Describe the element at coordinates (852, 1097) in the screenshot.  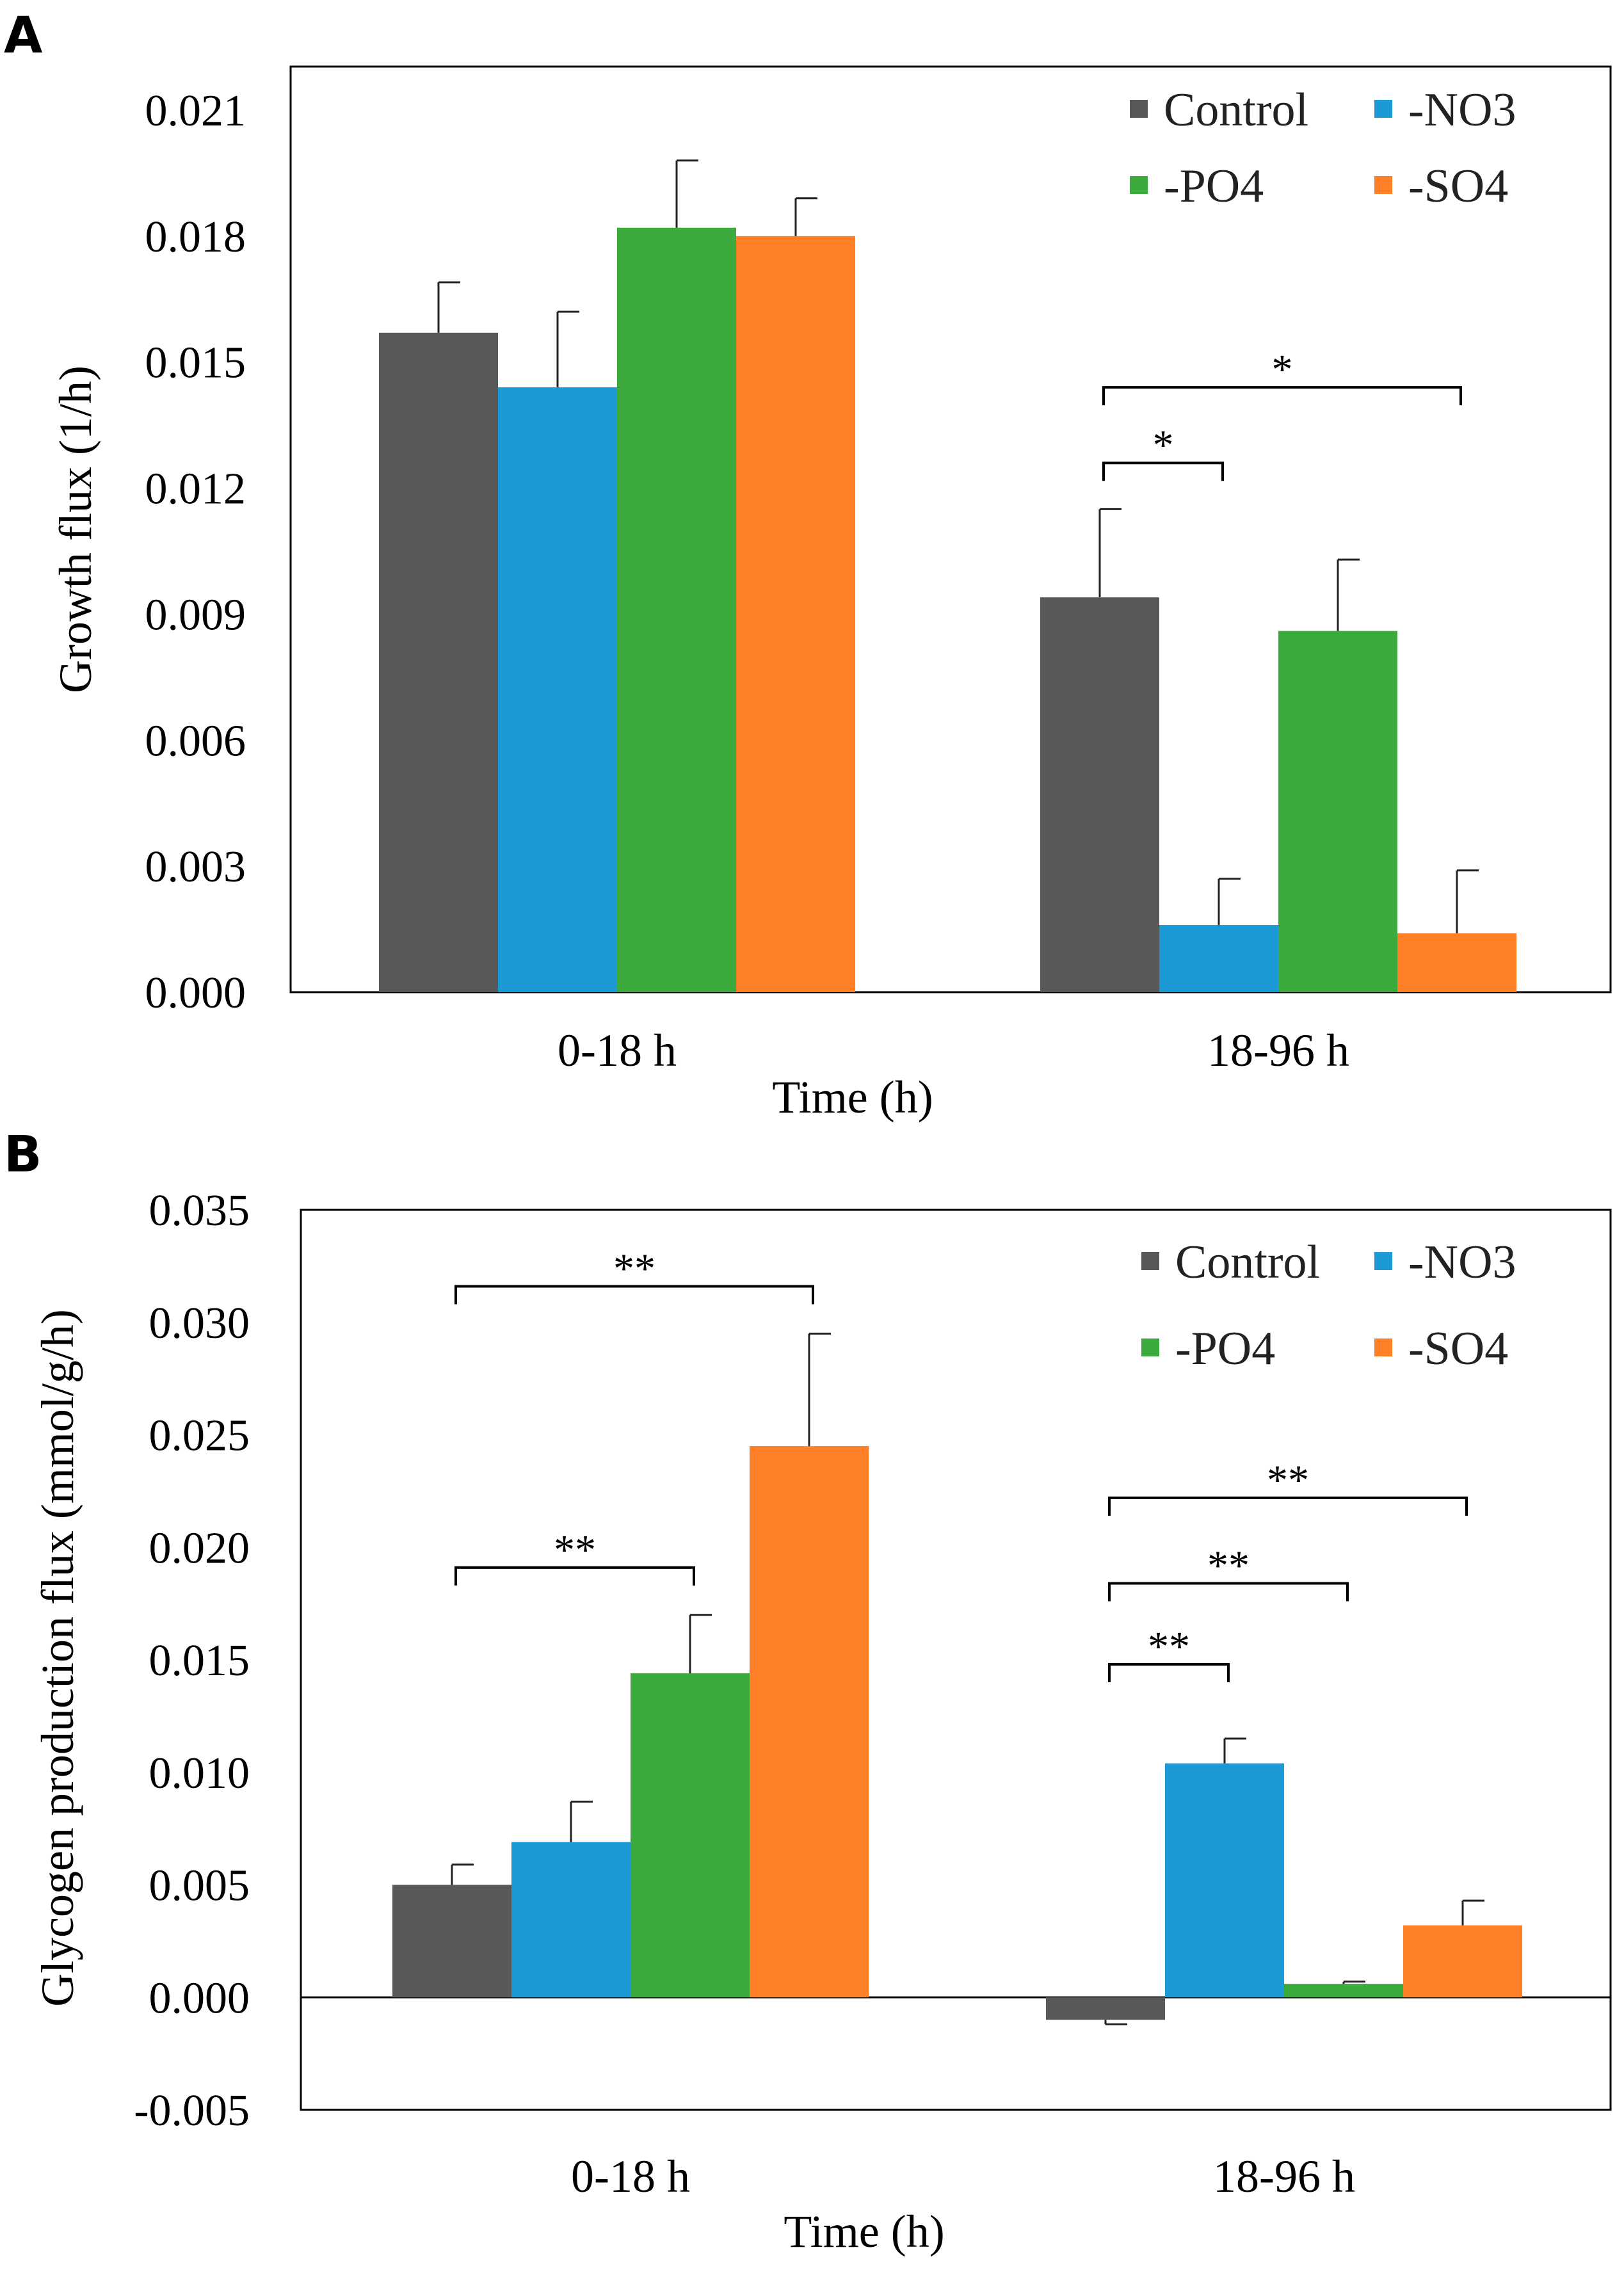
I see `x-axis-title-a: Time (h)` at that location.